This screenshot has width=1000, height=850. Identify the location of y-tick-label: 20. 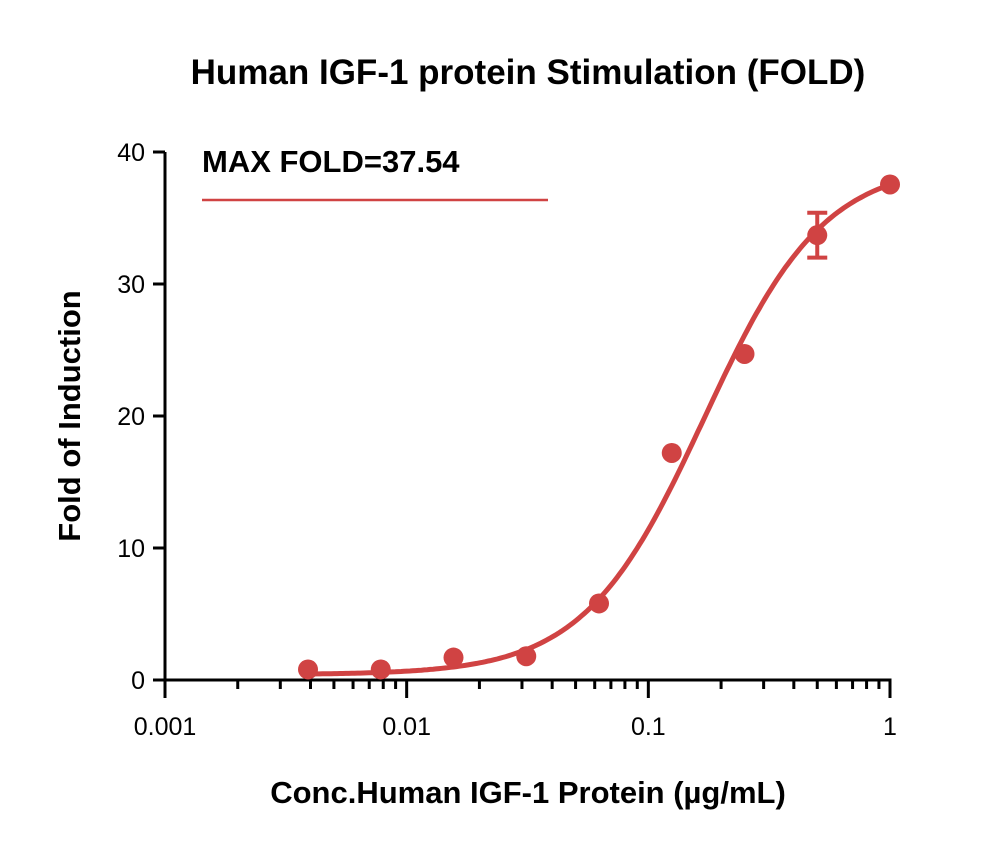
(131, 417).